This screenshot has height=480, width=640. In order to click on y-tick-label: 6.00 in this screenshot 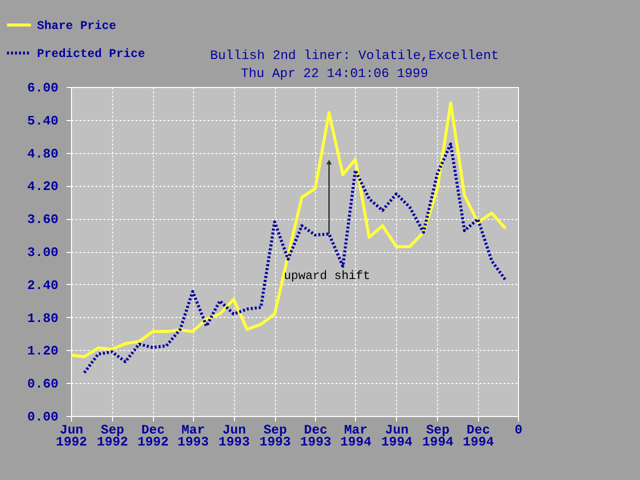, I will do `click(43, 88)`.